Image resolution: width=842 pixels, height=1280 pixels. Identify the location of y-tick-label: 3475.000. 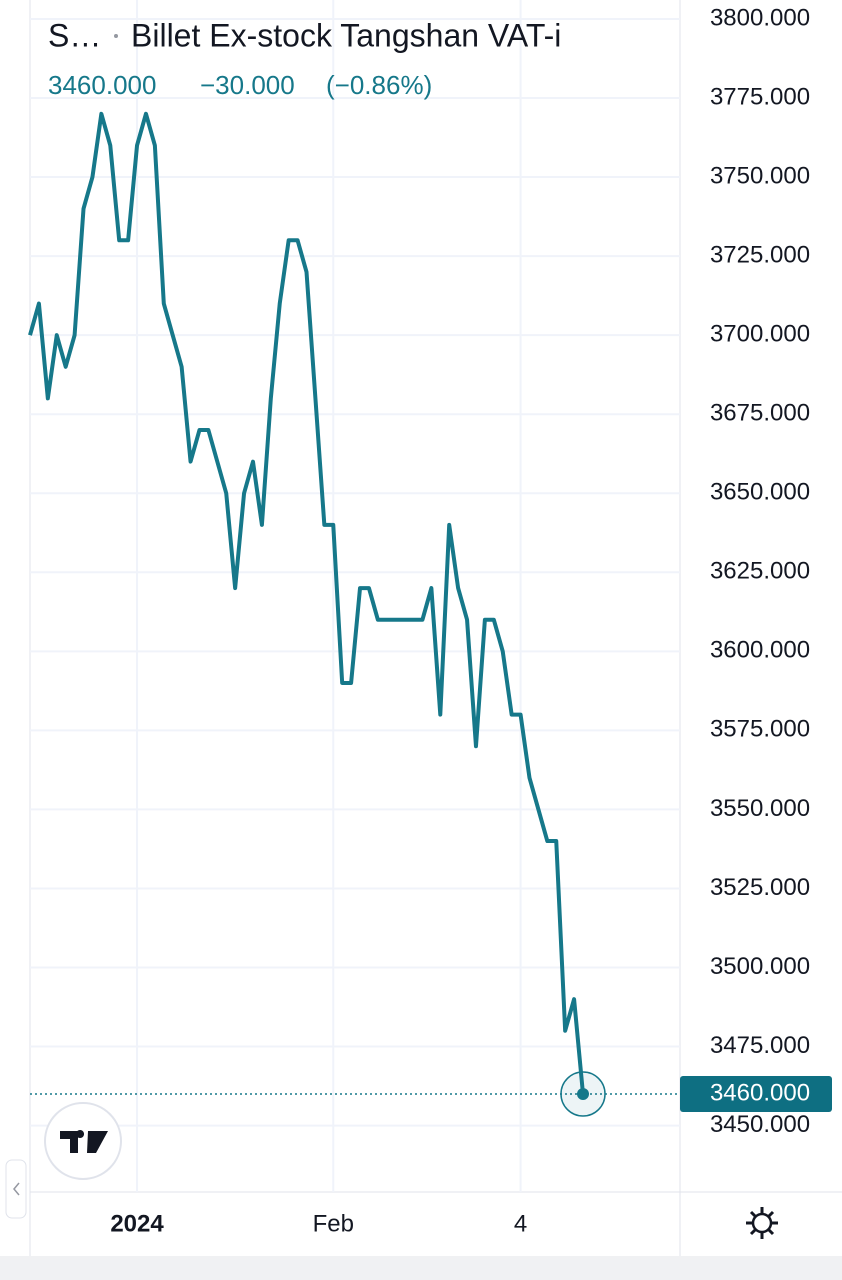
(760, 1045).